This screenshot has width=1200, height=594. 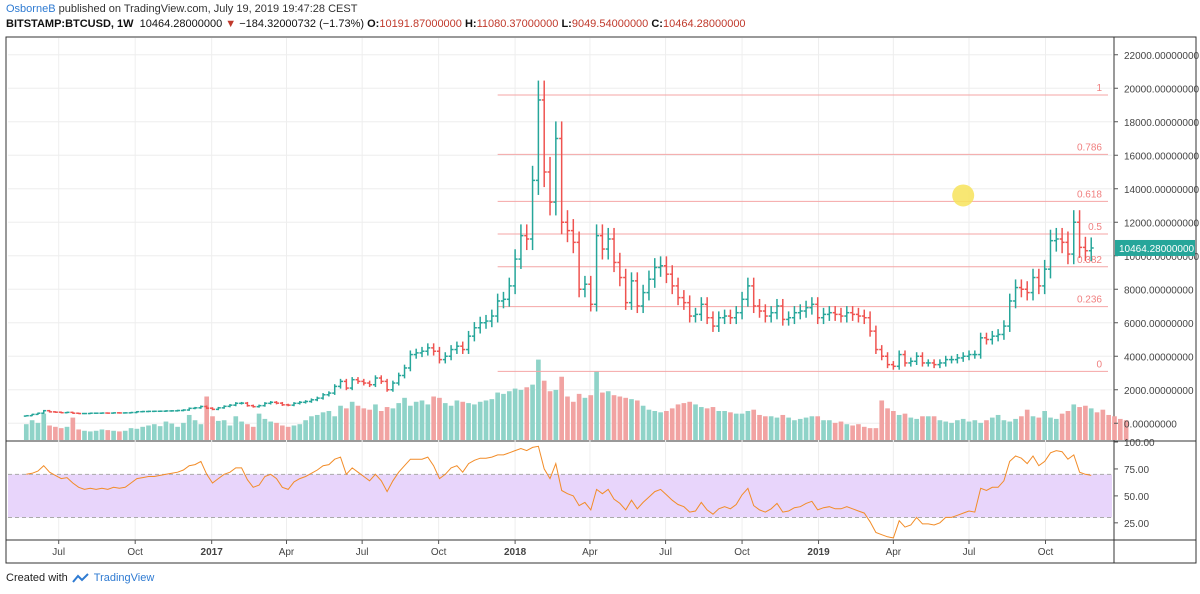 I want to click on time-axis-label: 2017, so click(x=212, y=552).